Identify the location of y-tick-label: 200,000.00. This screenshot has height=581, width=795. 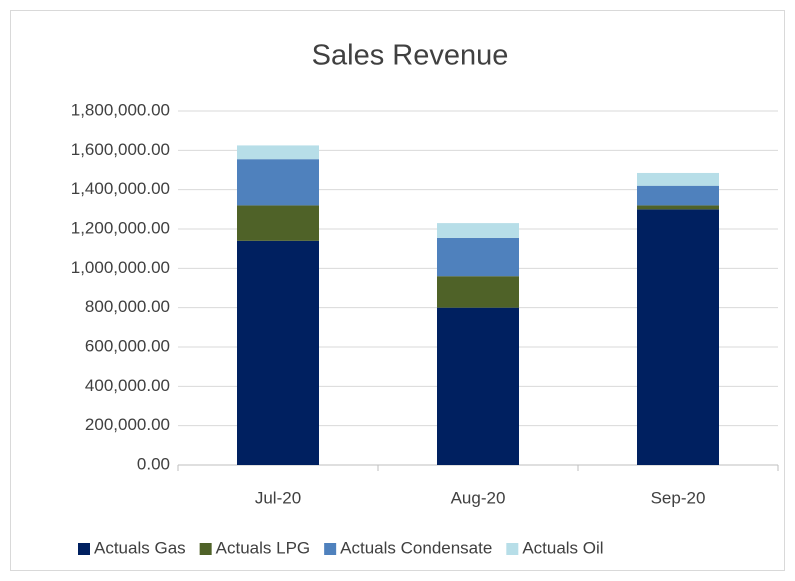
(127, 424).